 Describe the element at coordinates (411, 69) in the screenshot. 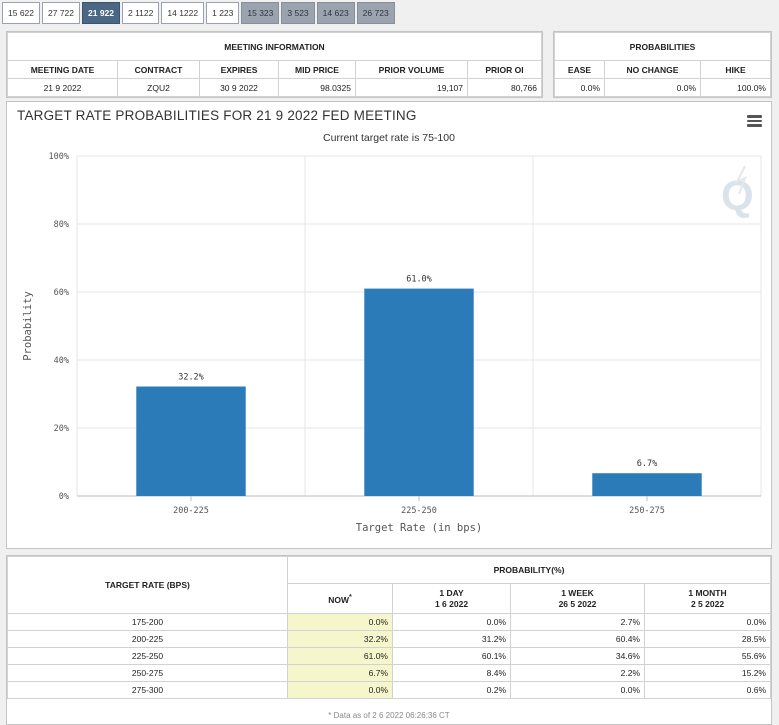

I see `col-header-prior-volume: PRIOR VOLUME` at that location.